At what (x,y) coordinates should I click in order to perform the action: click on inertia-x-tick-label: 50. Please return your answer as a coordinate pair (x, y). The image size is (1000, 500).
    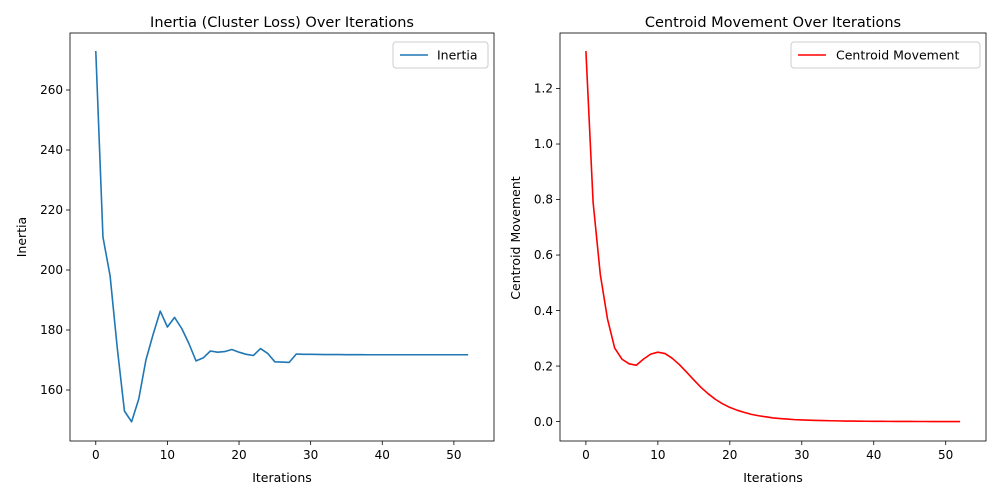
    Looking at the image, I should click on (453, 455).